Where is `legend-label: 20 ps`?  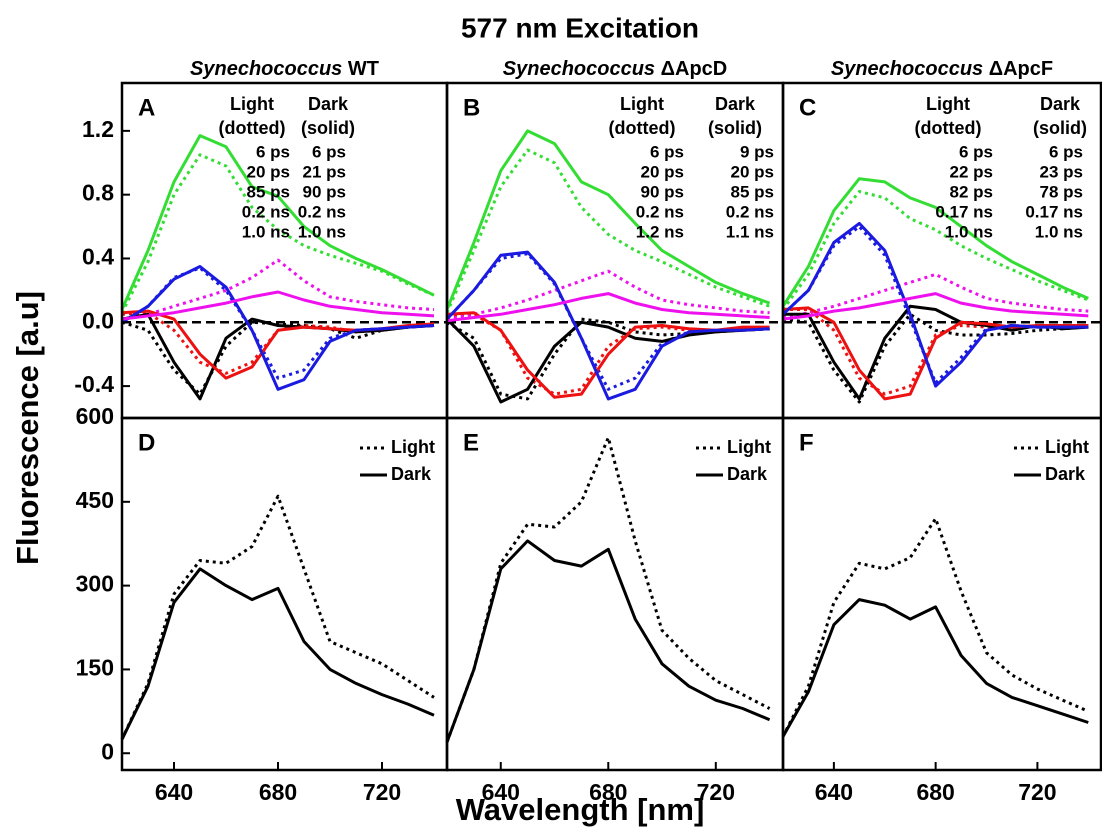 legend-label: 20 ps is located at coordinates (752, 171).